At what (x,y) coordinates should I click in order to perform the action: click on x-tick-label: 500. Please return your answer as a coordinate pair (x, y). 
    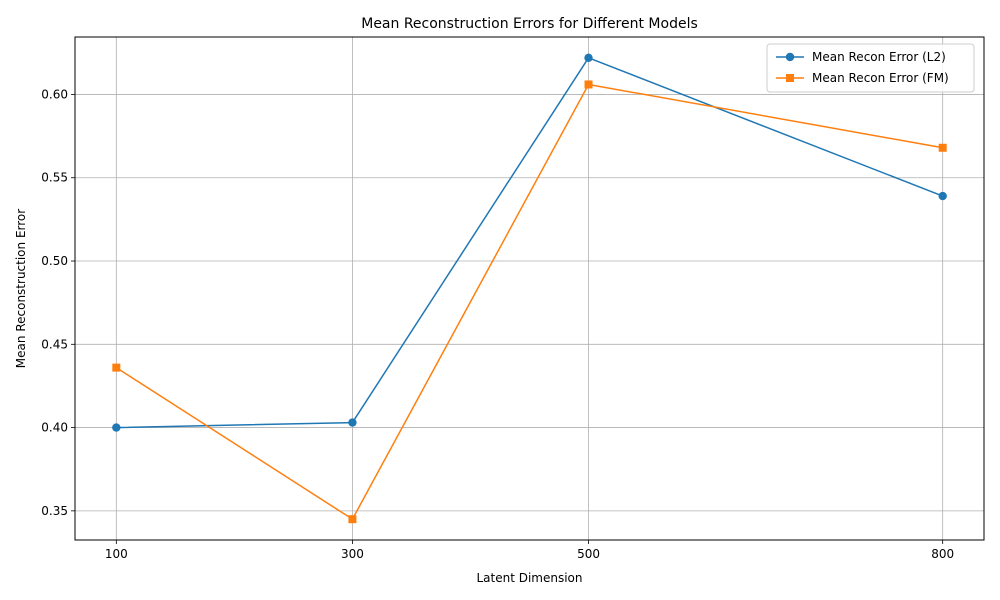
    Looking at the image, I should click on (588, 554).